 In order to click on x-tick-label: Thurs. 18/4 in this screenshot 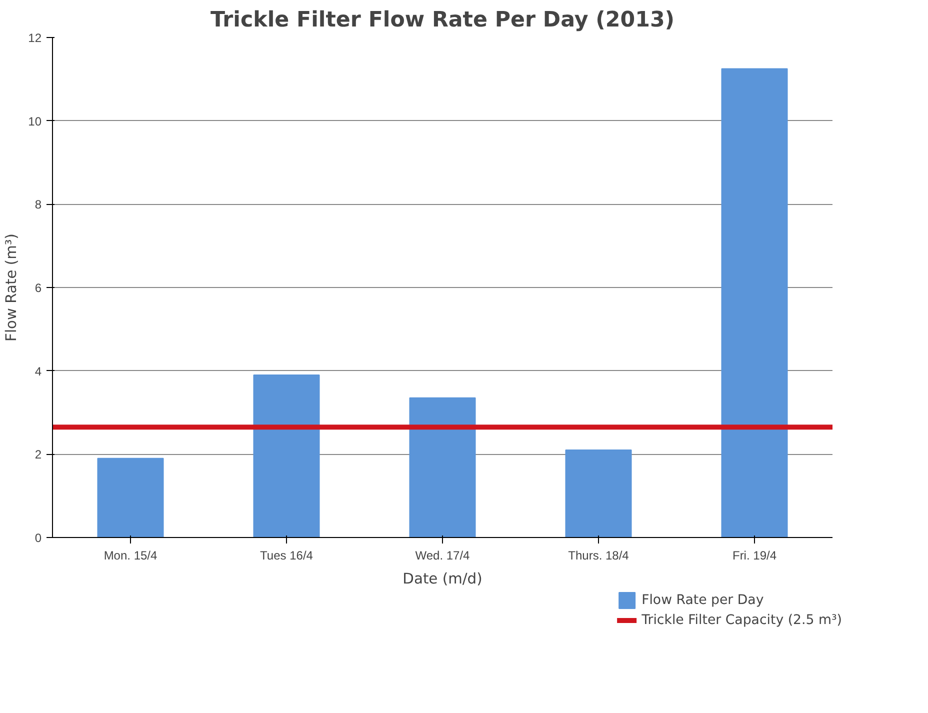, I will do `click(599, 555)`.